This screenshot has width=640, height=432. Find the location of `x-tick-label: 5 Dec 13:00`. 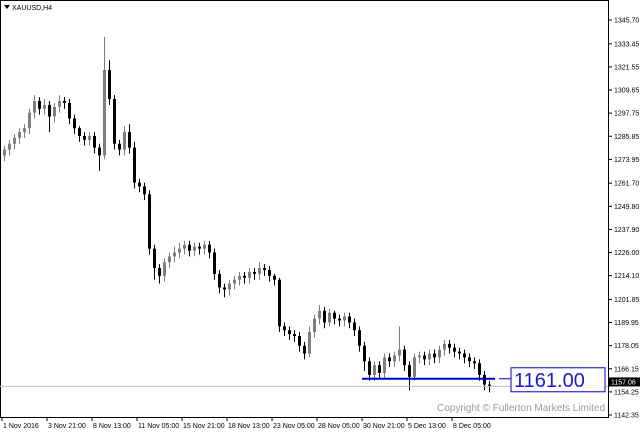

x-tick-label: 5 Dec 13:00 is located at coordinates (427, 426).